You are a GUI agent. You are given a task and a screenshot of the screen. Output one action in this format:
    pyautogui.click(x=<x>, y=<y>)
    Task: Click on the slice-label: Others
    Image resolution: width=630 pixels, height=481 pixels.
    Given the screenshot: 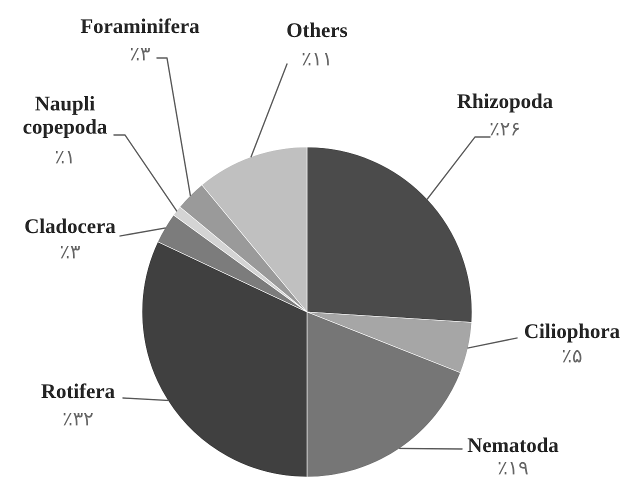 What is the action you would take?
    pyautogui.click(x=317, y=30)
    